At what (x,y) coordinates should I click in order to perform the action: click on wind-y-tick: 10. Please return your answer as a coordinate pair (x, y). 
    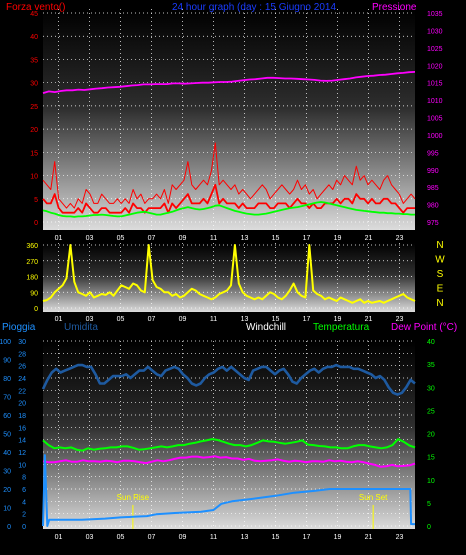
    Looking at the image, I should click on (34, 177).